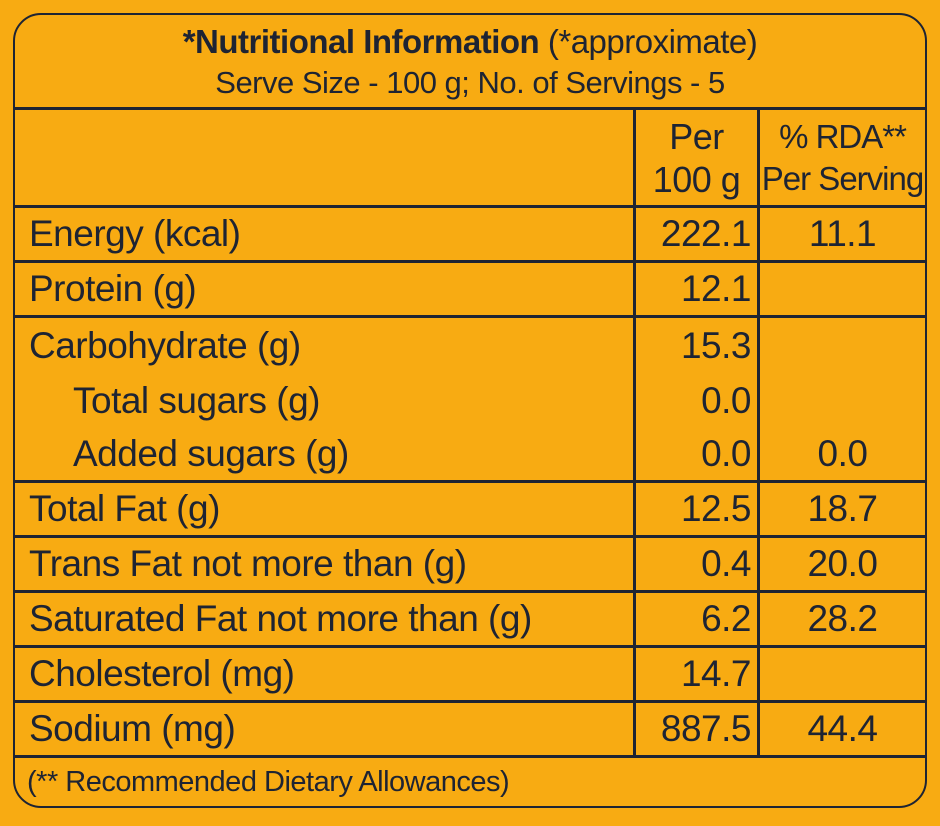  I want to click on row-label: Total sugars (g), so click(325, 400).